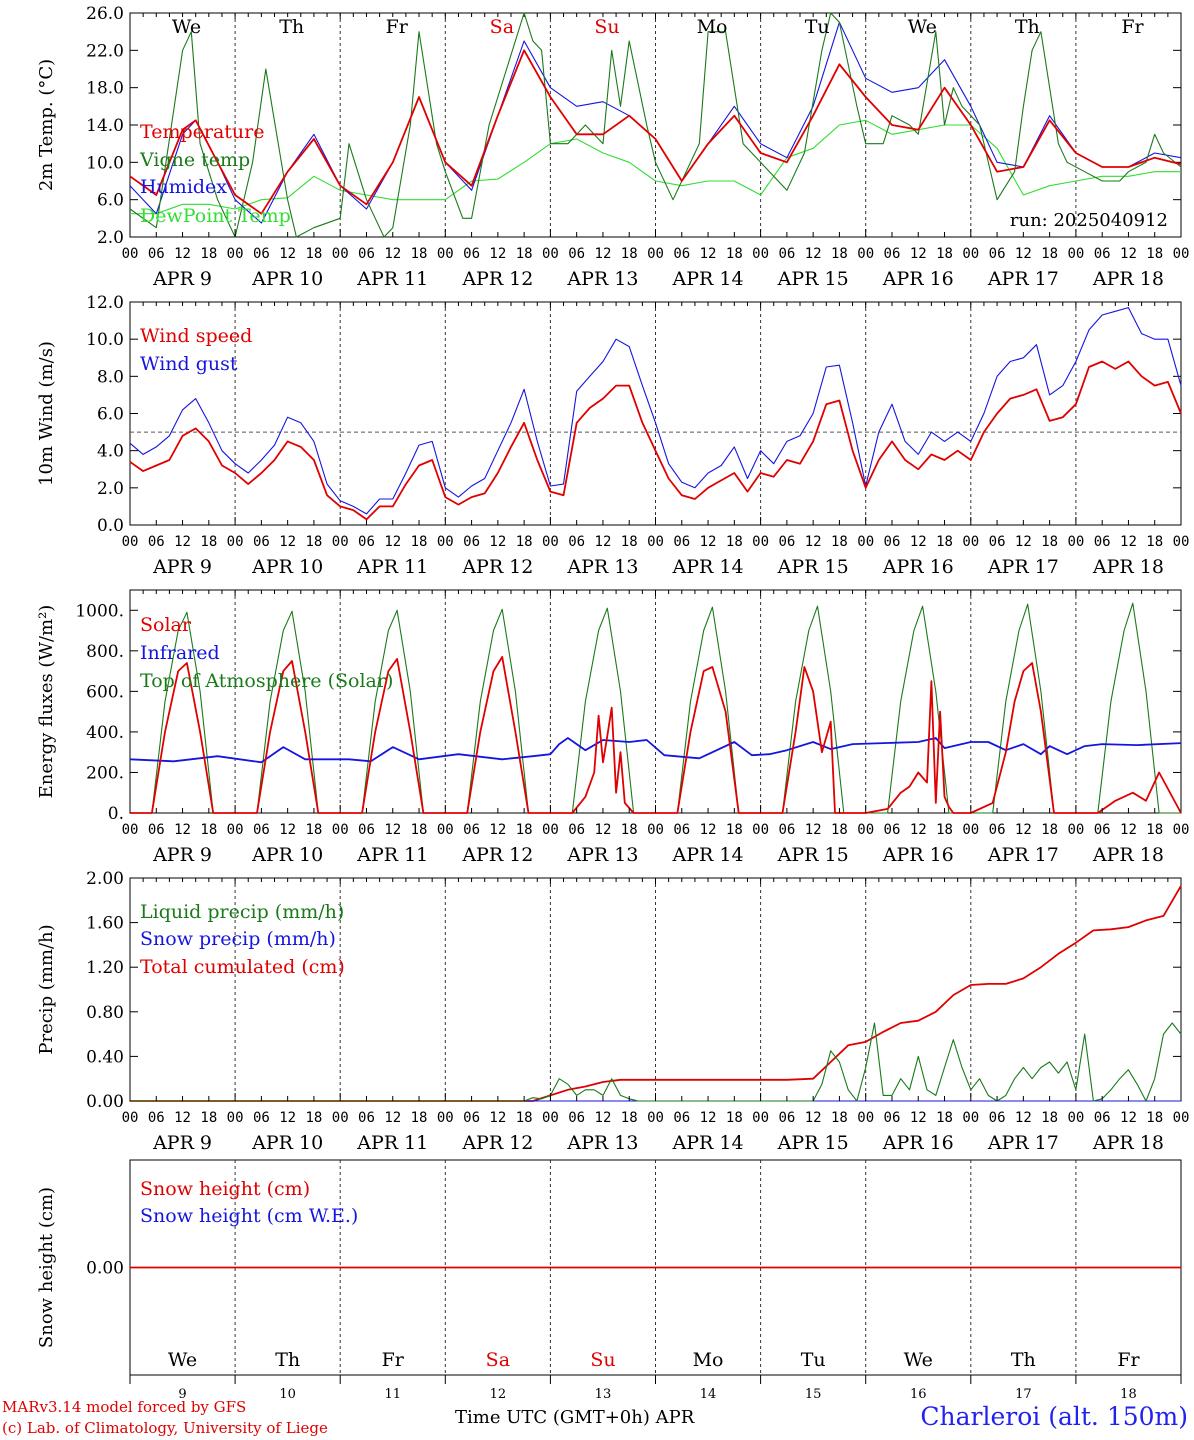 This screenshot has width=1194, height=1440. I want to click on station-title: Charleroi (alt. 150m), so click(1054, 1416).